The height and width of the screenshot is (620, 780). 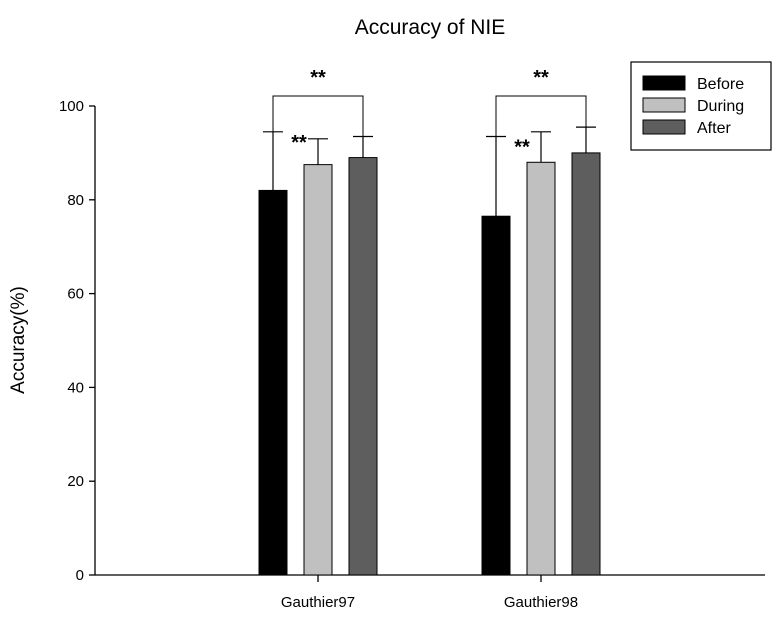 What do you see at coordinates (18, 340) in the screenshot?
I see `y-axis-label: Accuracy(%)` at bounding box center [18, 340].